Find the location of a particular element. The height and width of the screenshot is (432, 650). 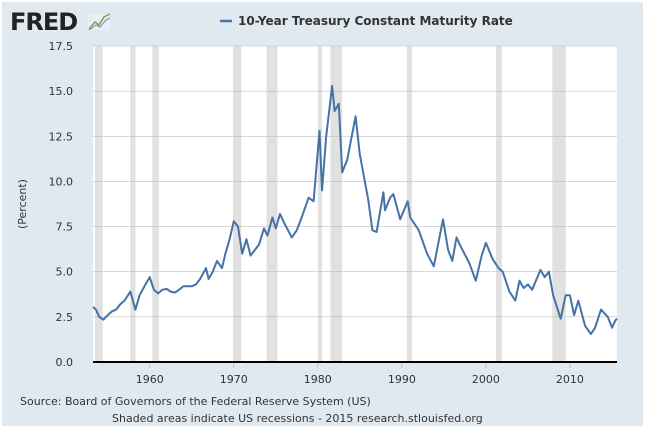

legend-label: 10-Year Treasury Constant Maturity Rate is located at coordinates (375, 21).